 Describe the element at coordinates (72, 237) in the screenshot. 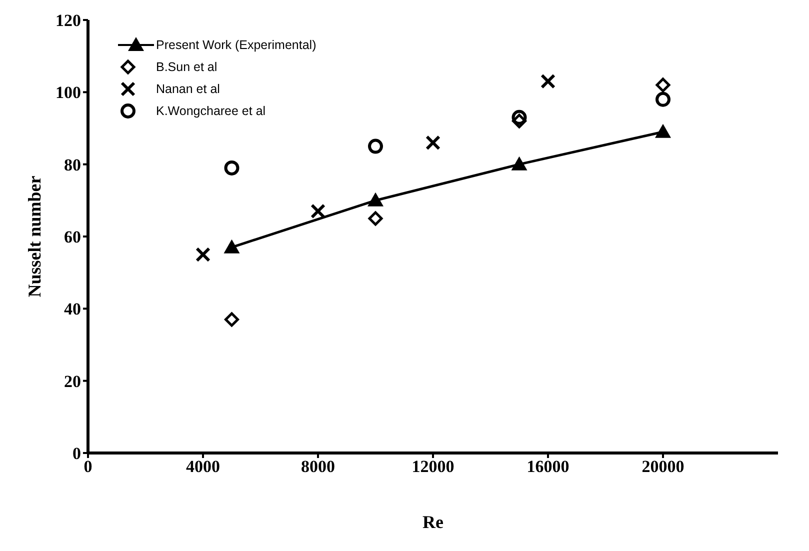

I see `y-tick-label: 60` at that location.